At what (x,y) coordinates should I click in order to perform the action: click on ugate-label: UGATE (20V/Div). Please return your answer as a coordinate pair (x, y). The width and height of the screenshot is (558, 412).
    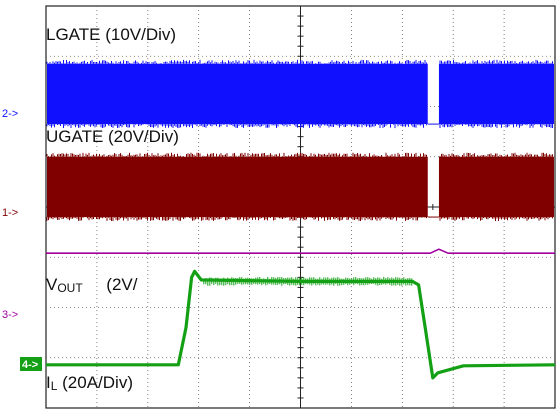
    Looking at the image, I should click on (112, 136).